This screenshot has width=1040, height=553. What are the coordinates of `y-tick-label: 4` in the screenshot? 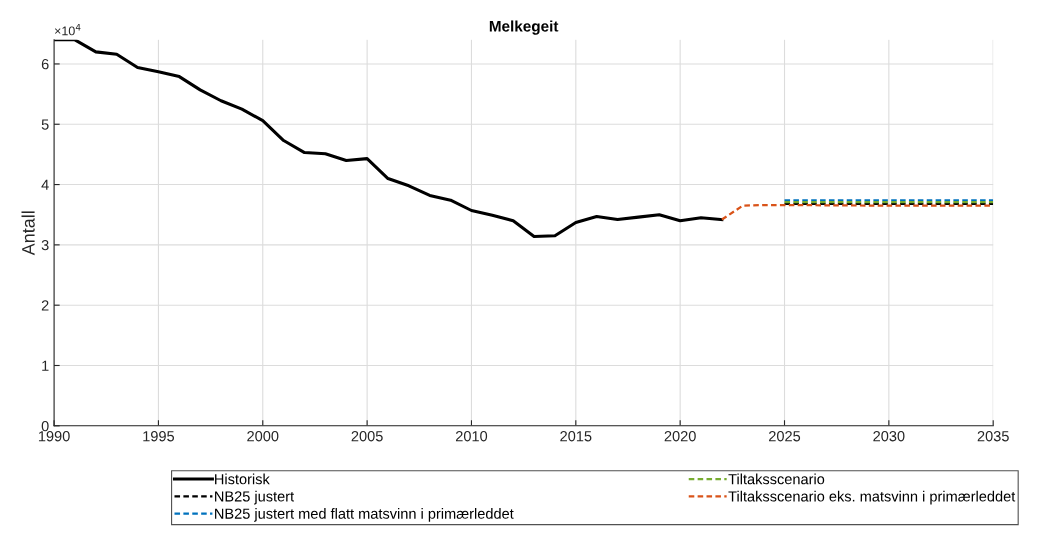 It's located at (45, 184).